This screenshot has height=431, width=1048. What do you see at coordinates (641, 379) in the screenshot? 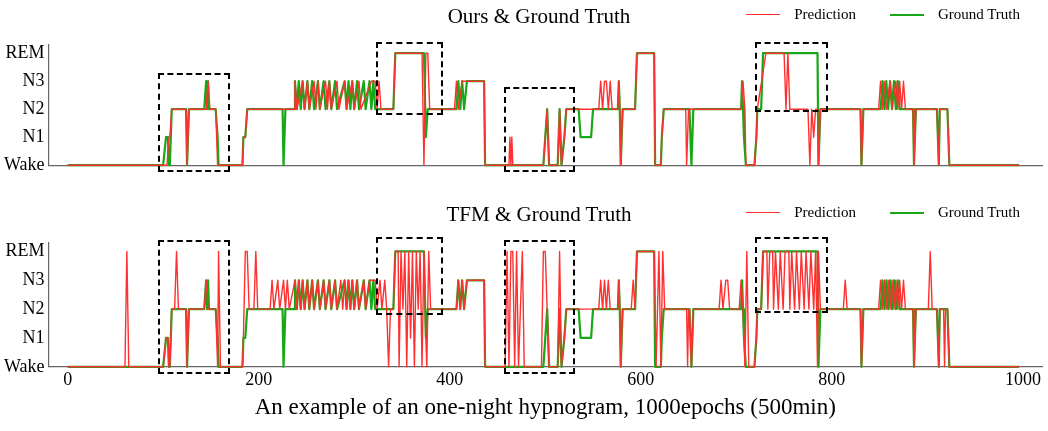
I see `x-tick-label: 600` at bounding box center [641, 379].